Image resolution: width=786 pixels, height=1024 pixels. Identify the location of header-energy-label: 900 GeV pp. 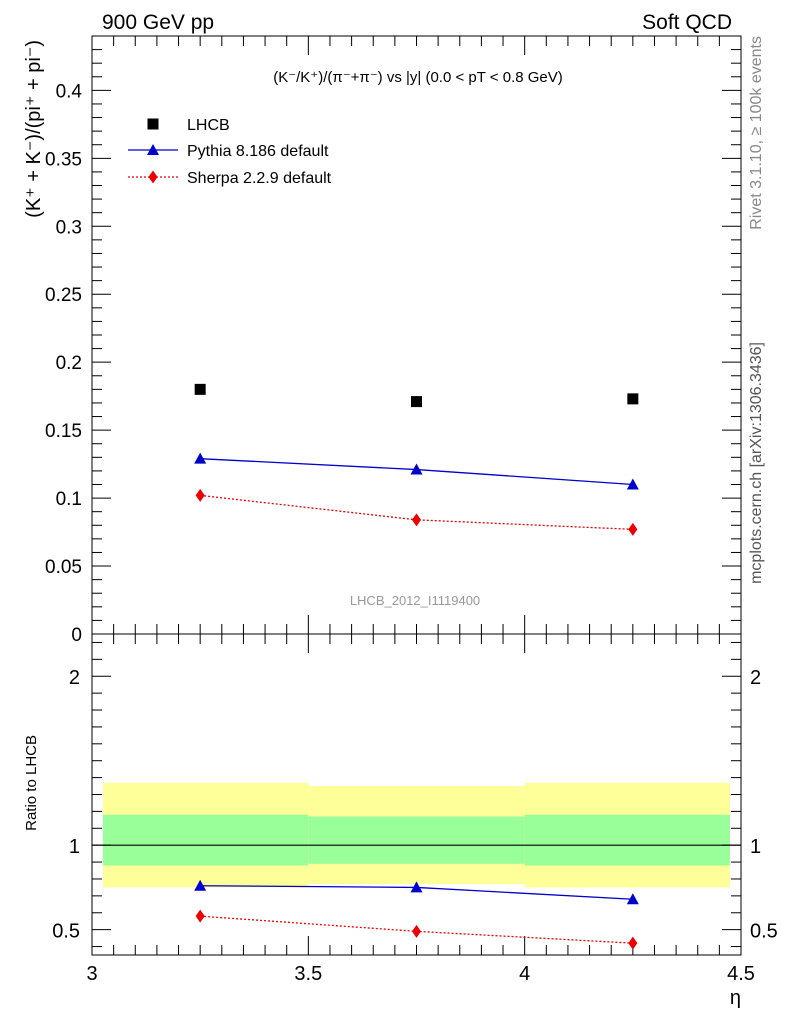
(158, 22).